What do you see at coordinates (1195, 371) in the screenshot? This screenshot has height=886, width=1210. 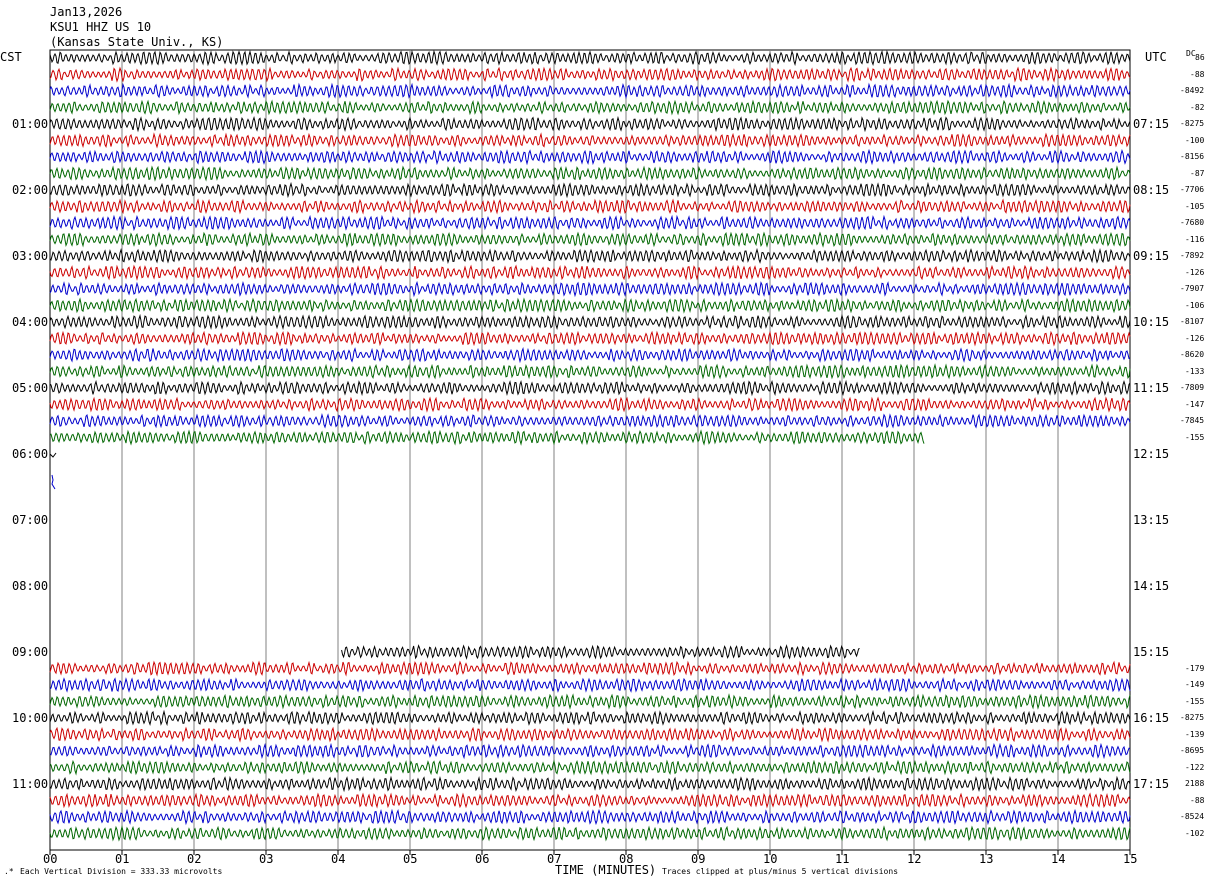 I see `dc-offset-label: -133` at bounding box center [1195, 371].